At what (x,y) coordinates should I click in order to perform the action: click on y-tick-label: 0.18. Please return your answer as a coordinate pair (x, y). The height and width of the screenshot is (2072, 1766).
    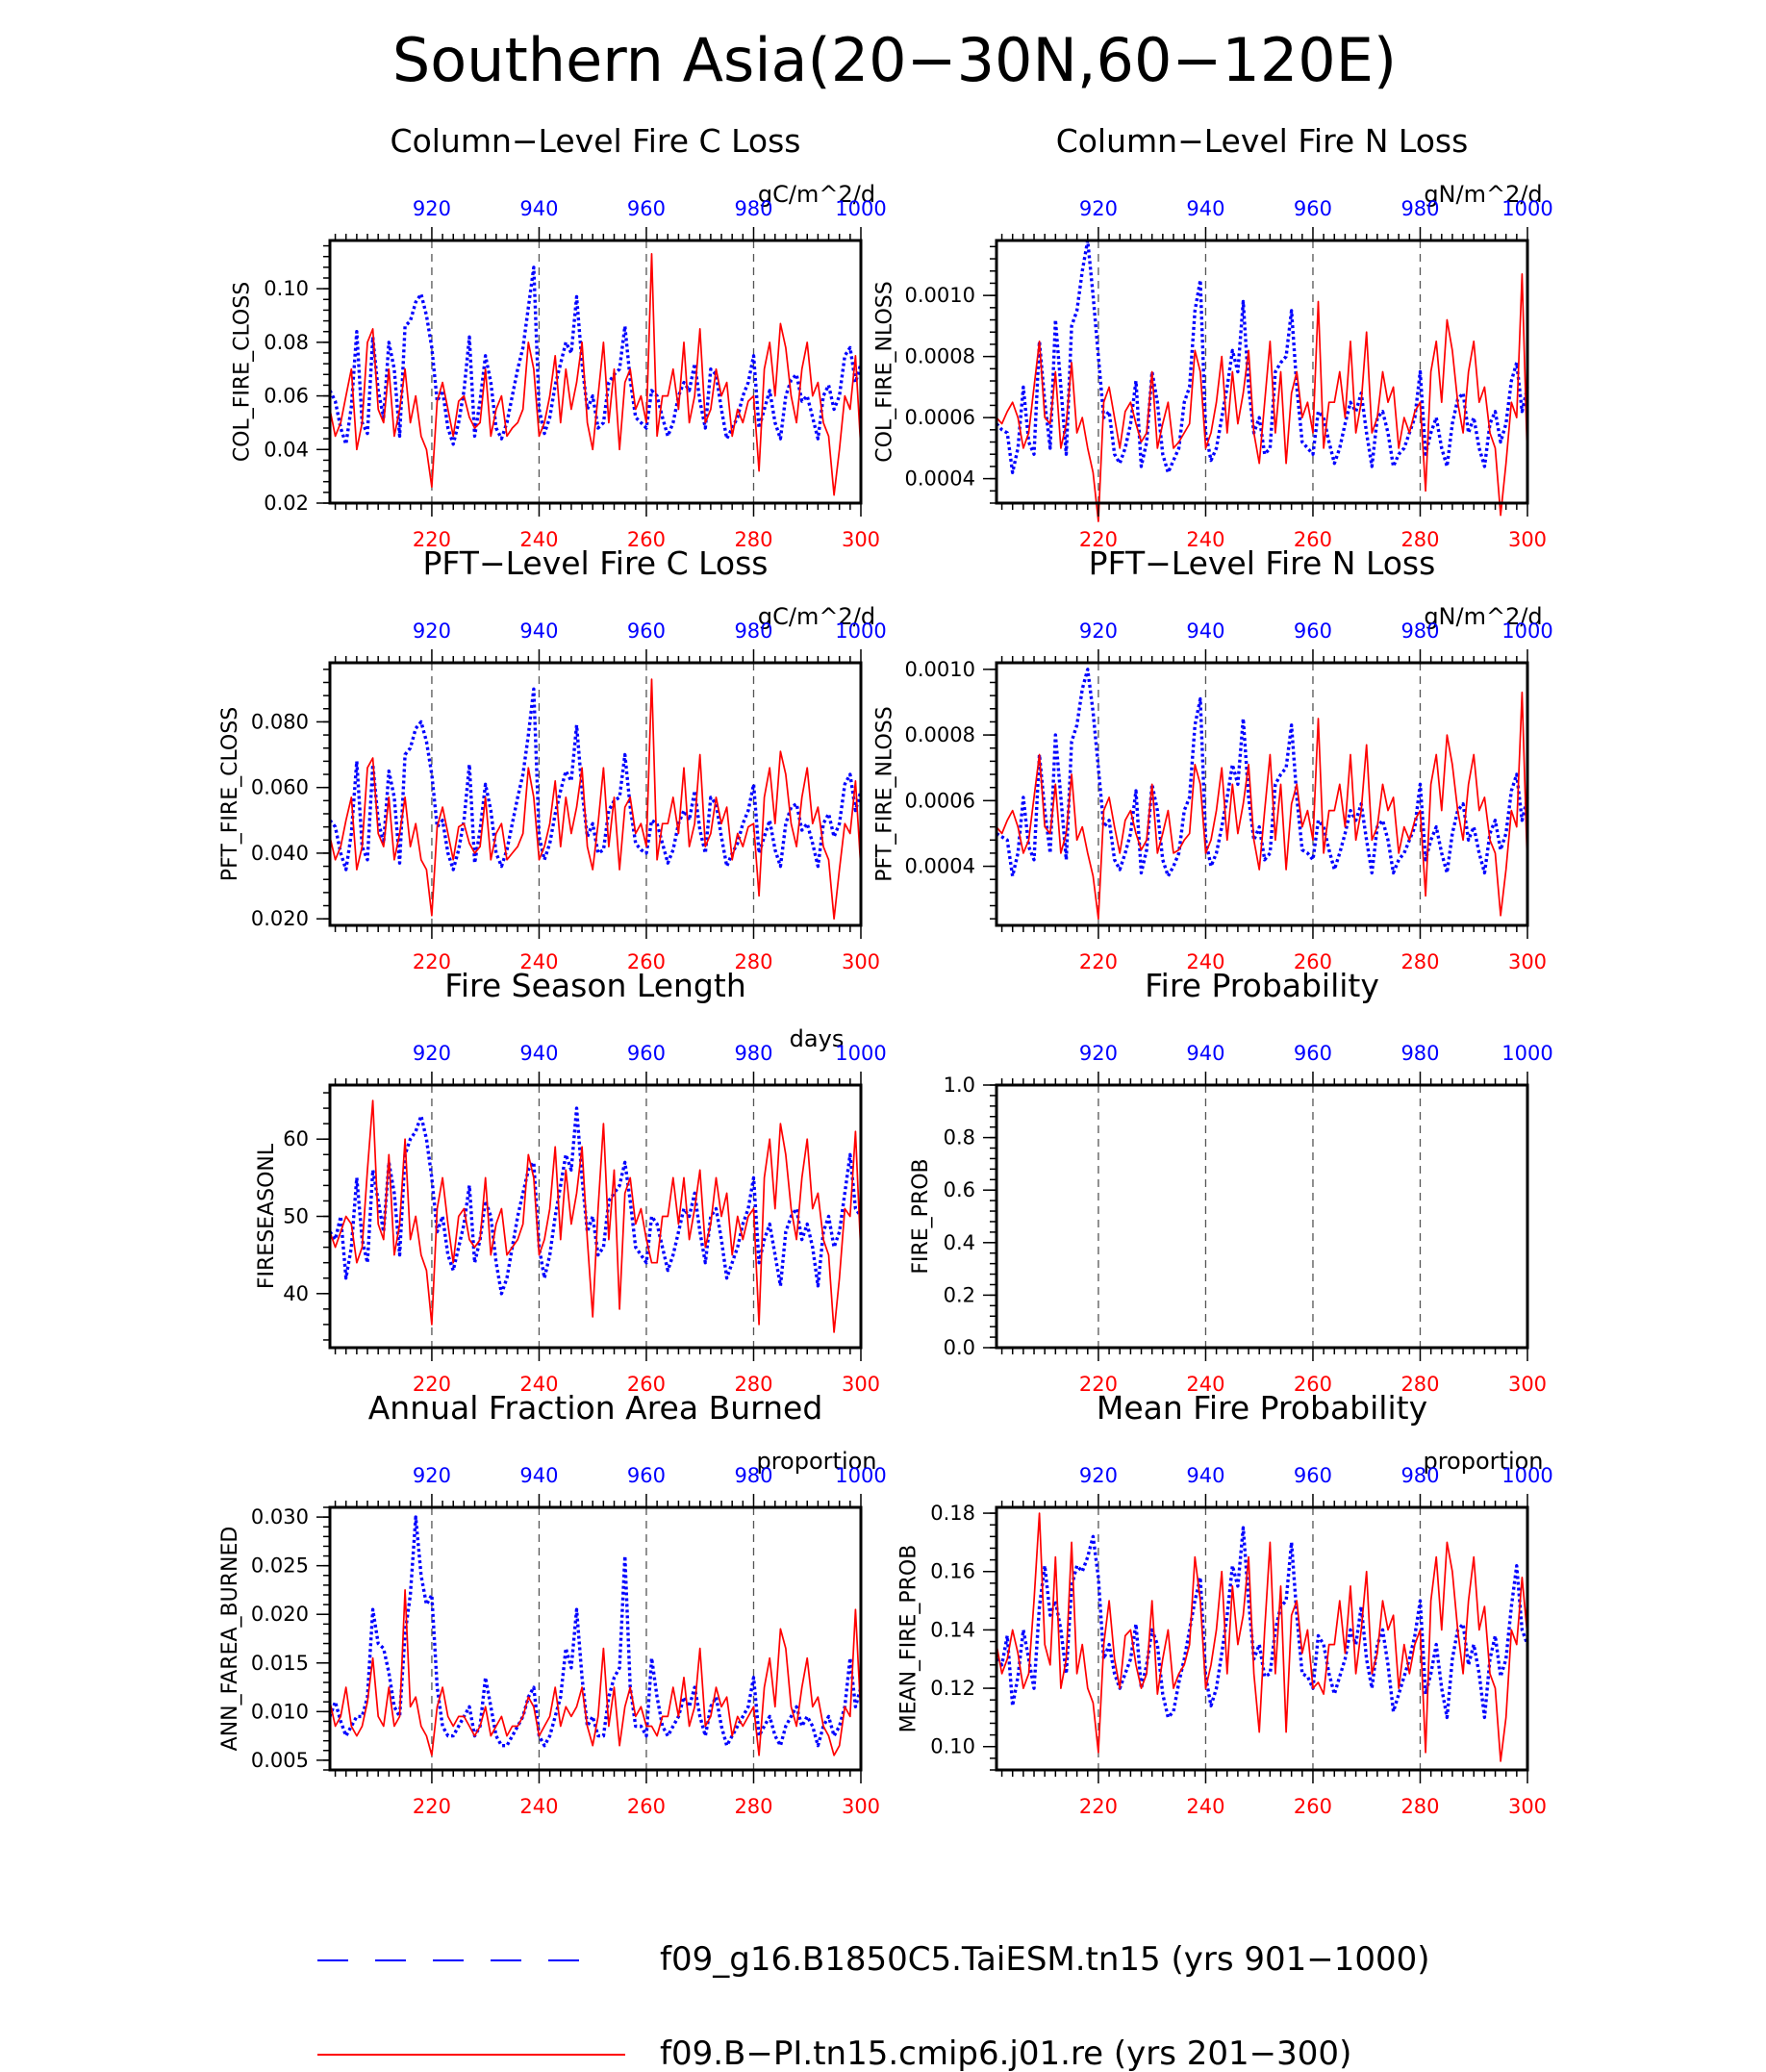
    Looking at the image, I should click on (952, 1513).